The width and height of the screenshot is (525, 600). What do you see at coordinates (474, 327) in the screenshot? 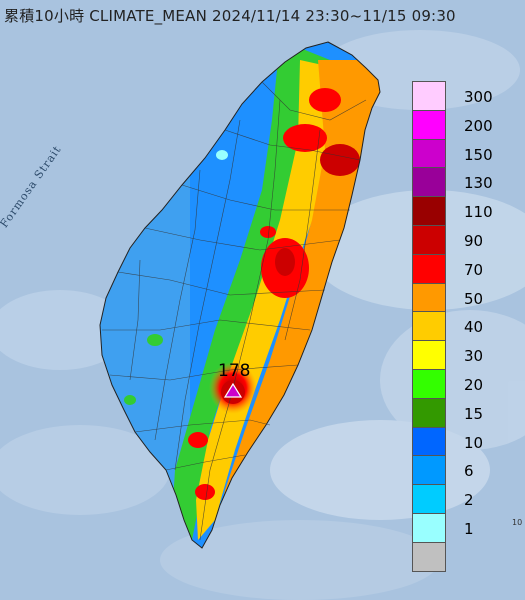
I see `legend-label: 40` at bounding box center [474, 327].